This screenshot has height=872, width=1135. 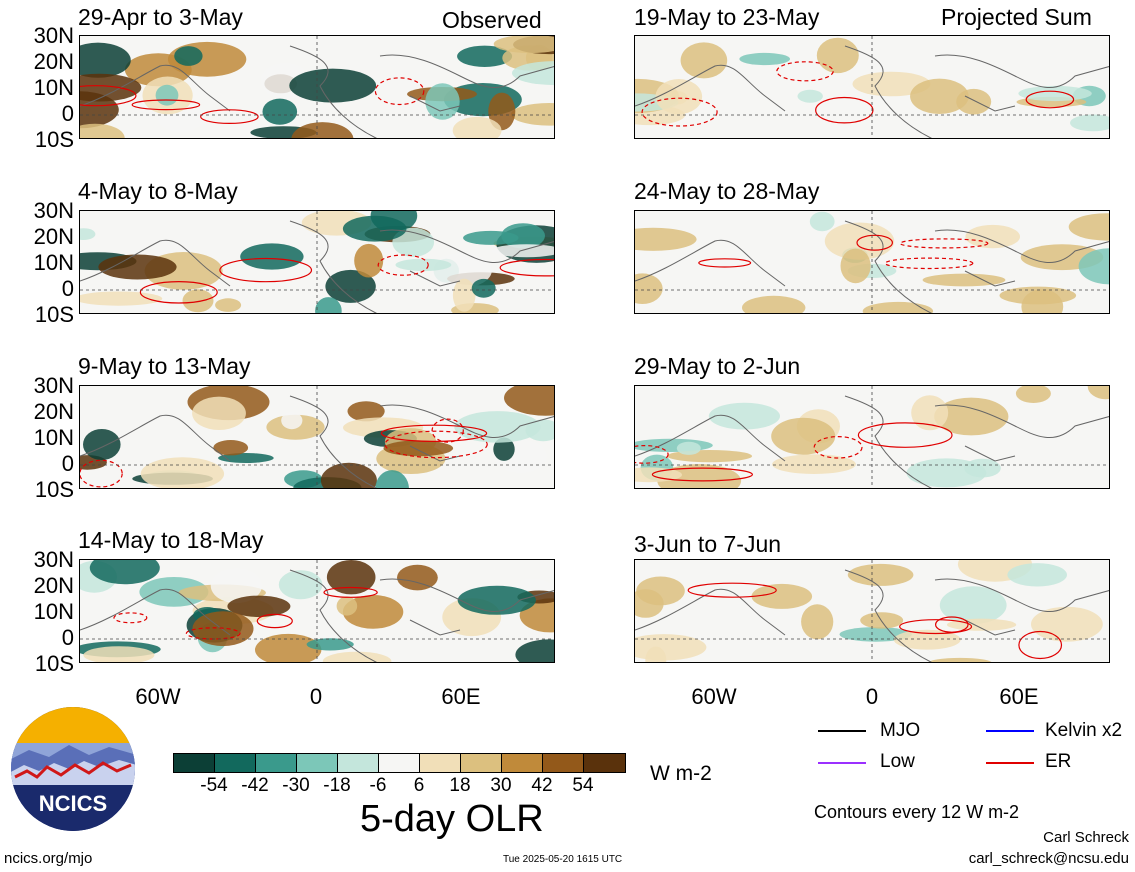 What do you see at coordinates (708, 544) in the screenshot?
I see `panel-right-3-title: 3-Jun to 7-Jun` at bounding box center [708, 544].